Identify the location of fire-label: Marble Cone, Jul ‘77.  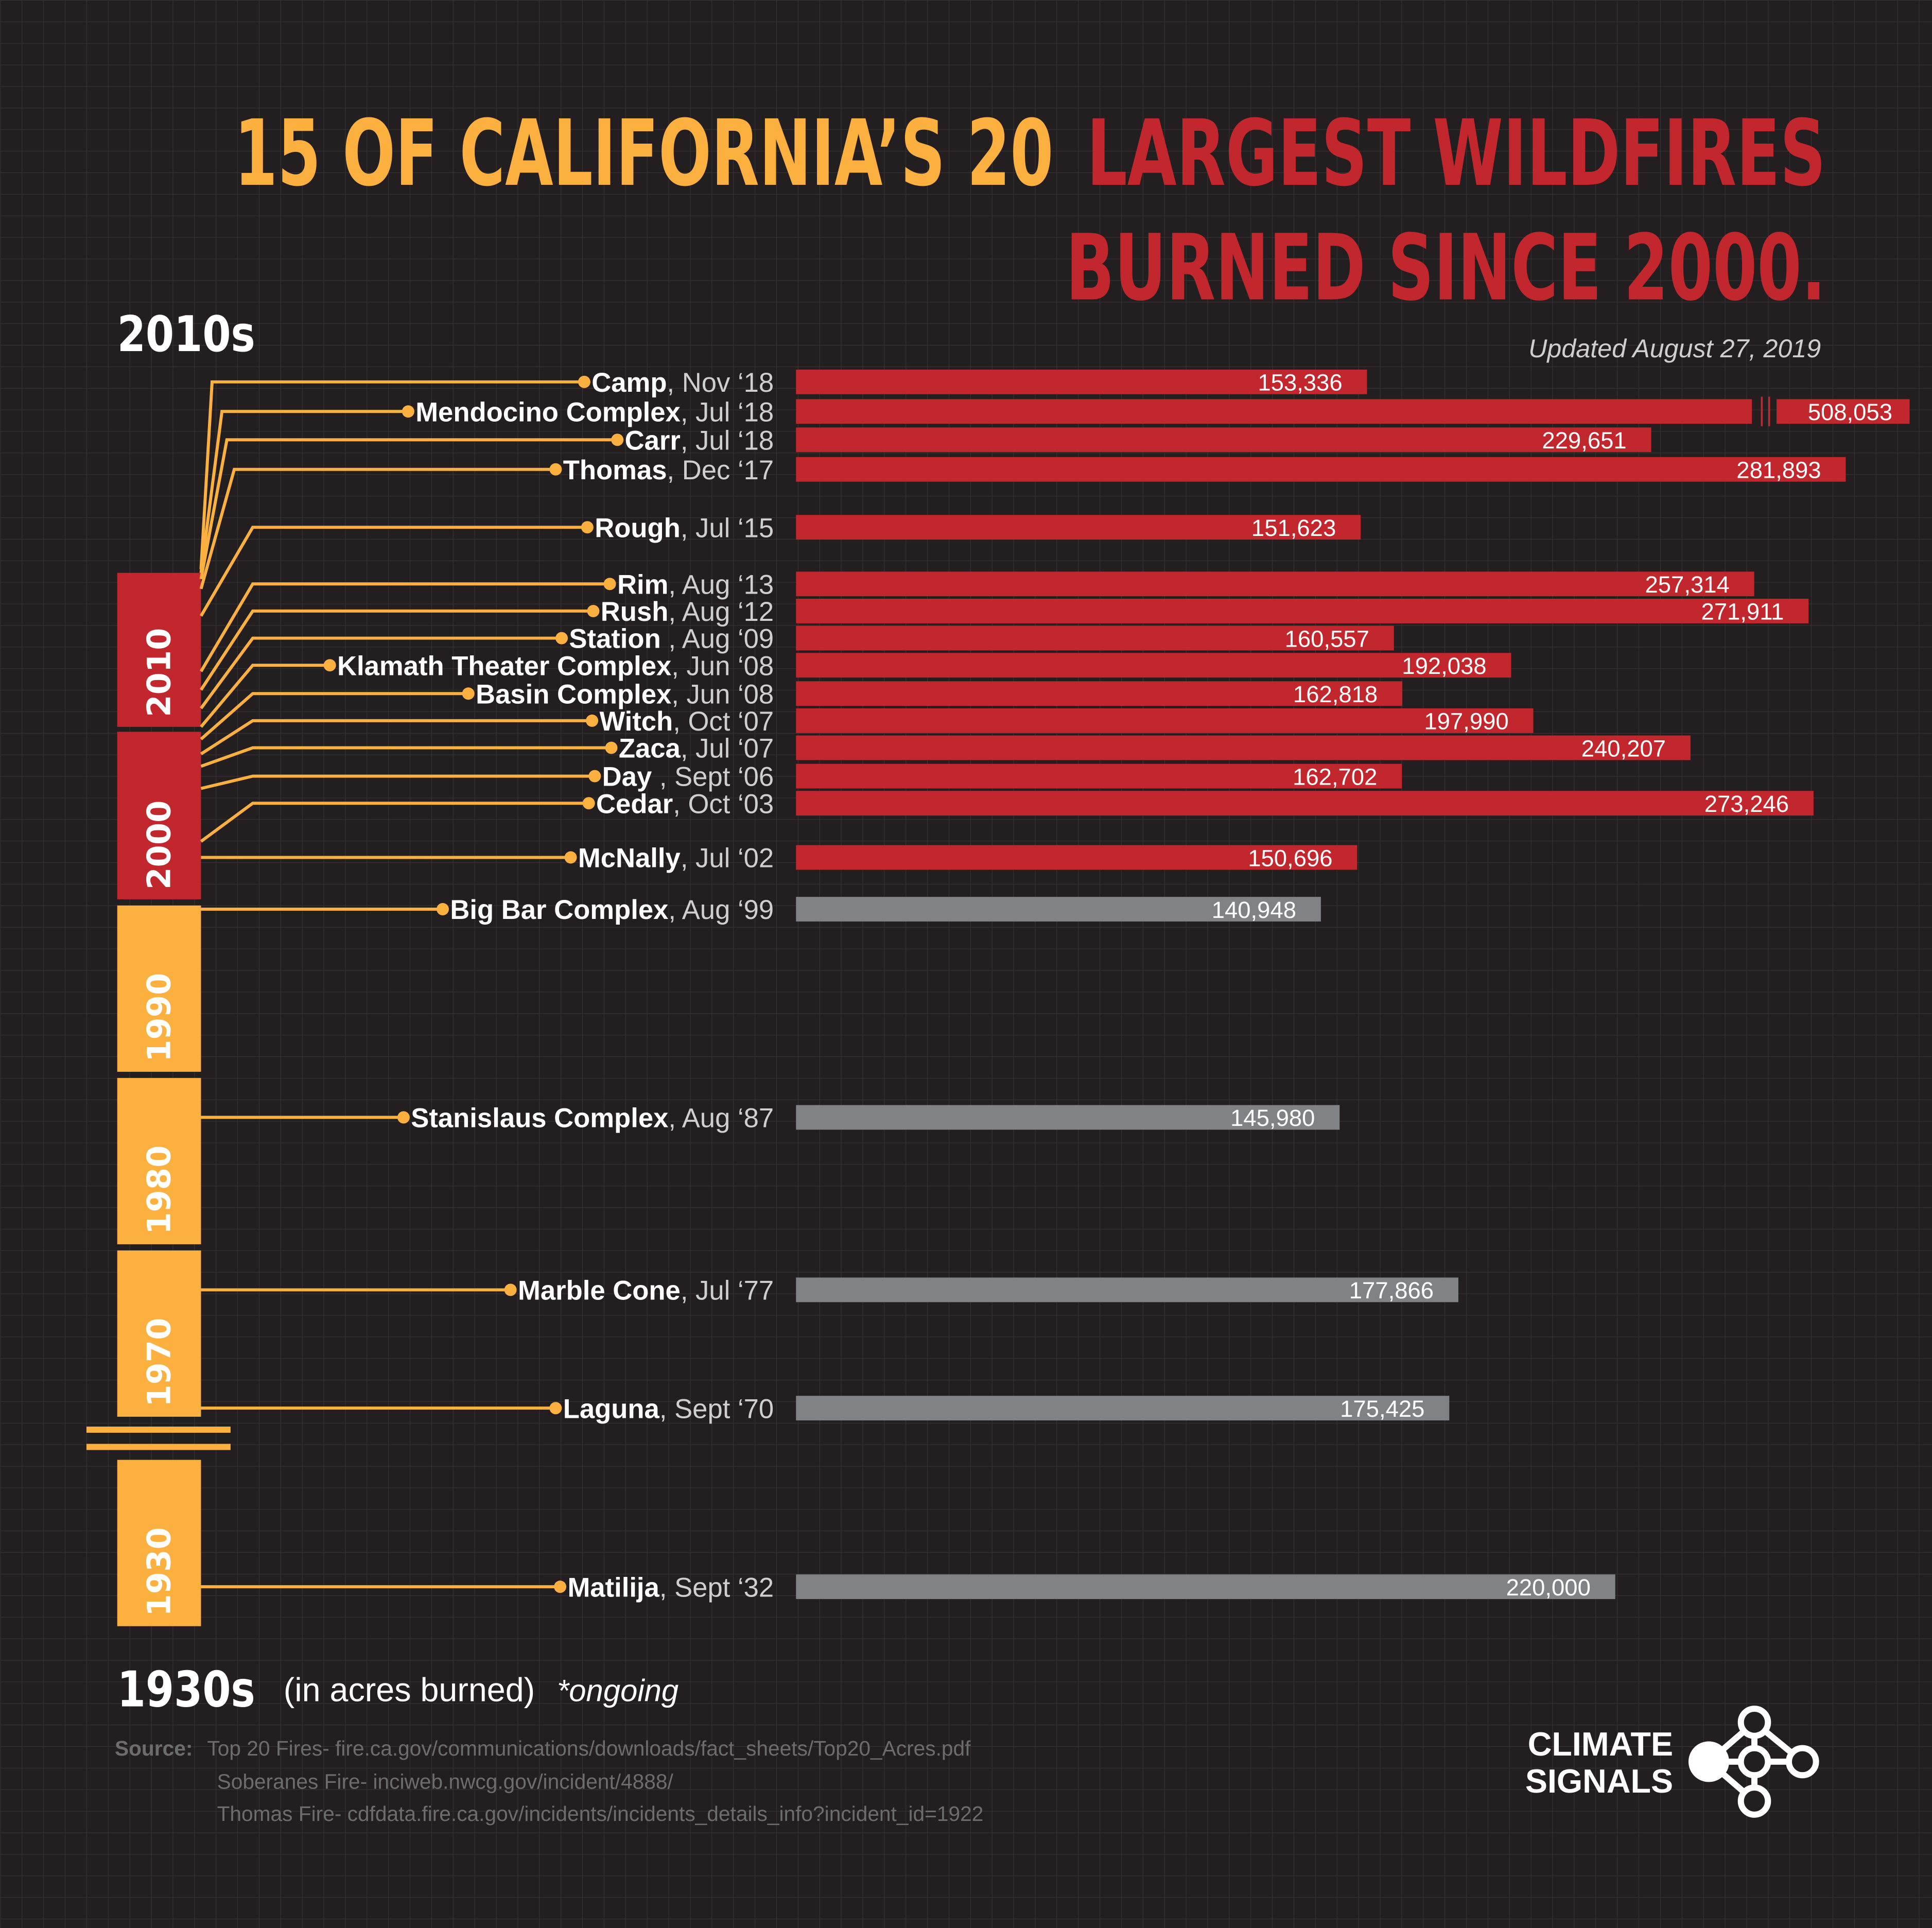
(646, 1291).